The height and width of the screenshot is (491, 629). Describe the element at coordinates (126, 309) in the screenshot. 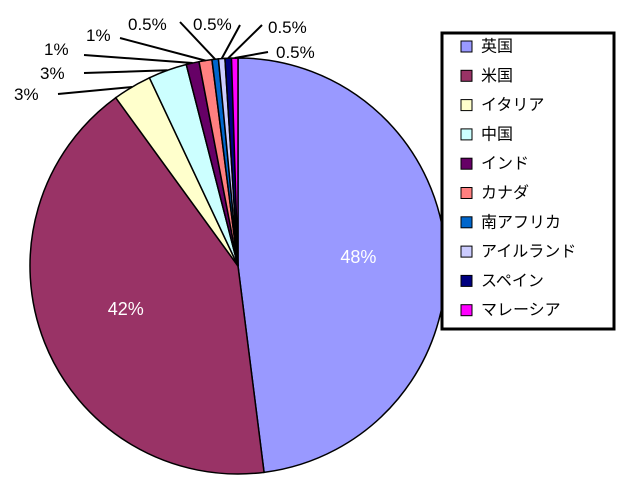

I see `slice-label-2: 42%` at that location.